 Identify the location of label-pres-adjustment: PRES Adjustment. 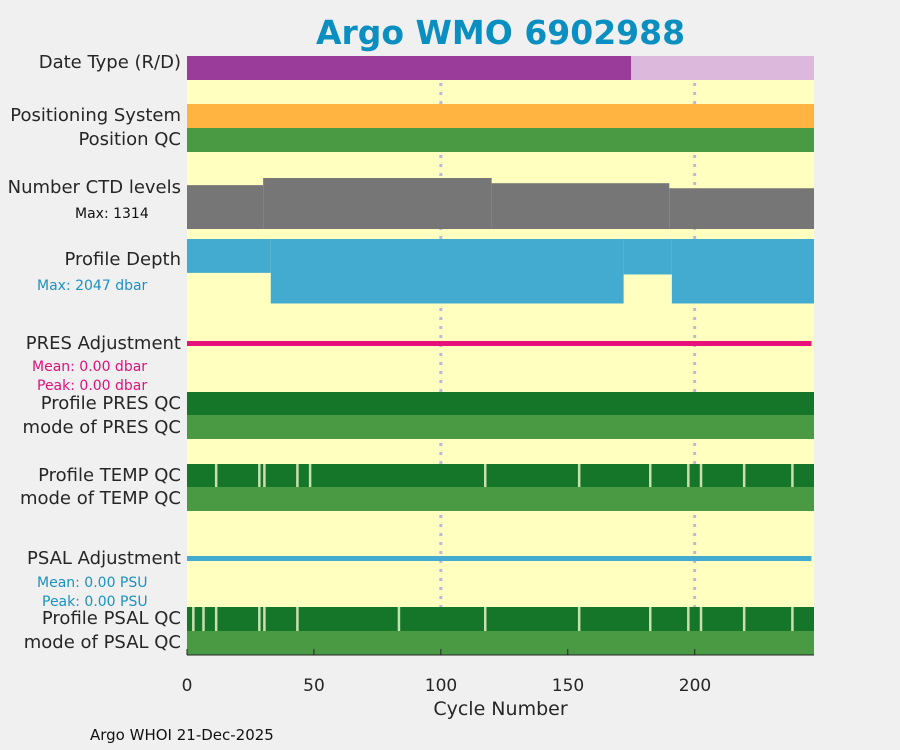
(103, 343).